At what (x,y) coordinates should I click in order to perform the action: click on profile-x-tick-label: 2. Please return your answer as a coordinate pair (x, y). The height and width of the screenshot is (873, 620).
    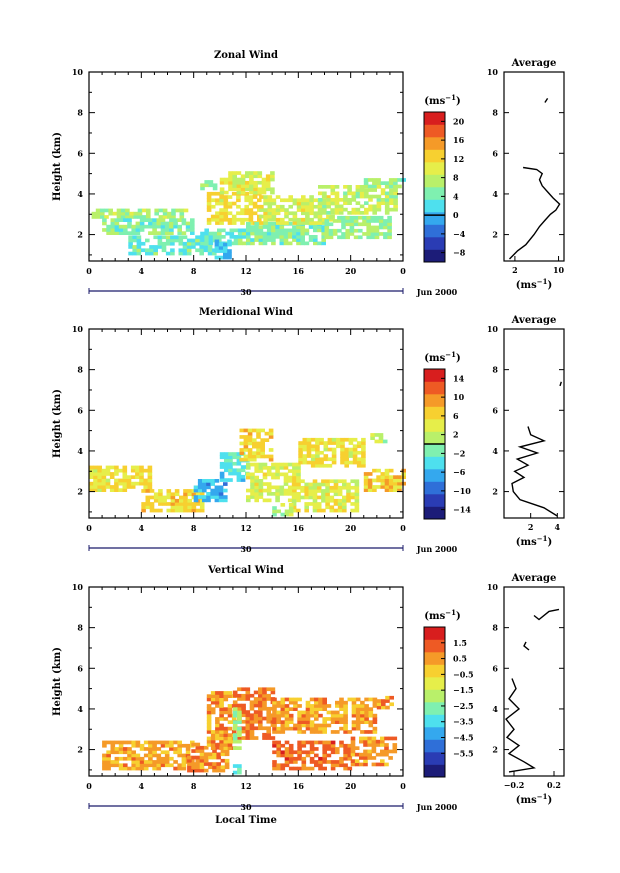
    Looking at the image, I should click on (531, 527).